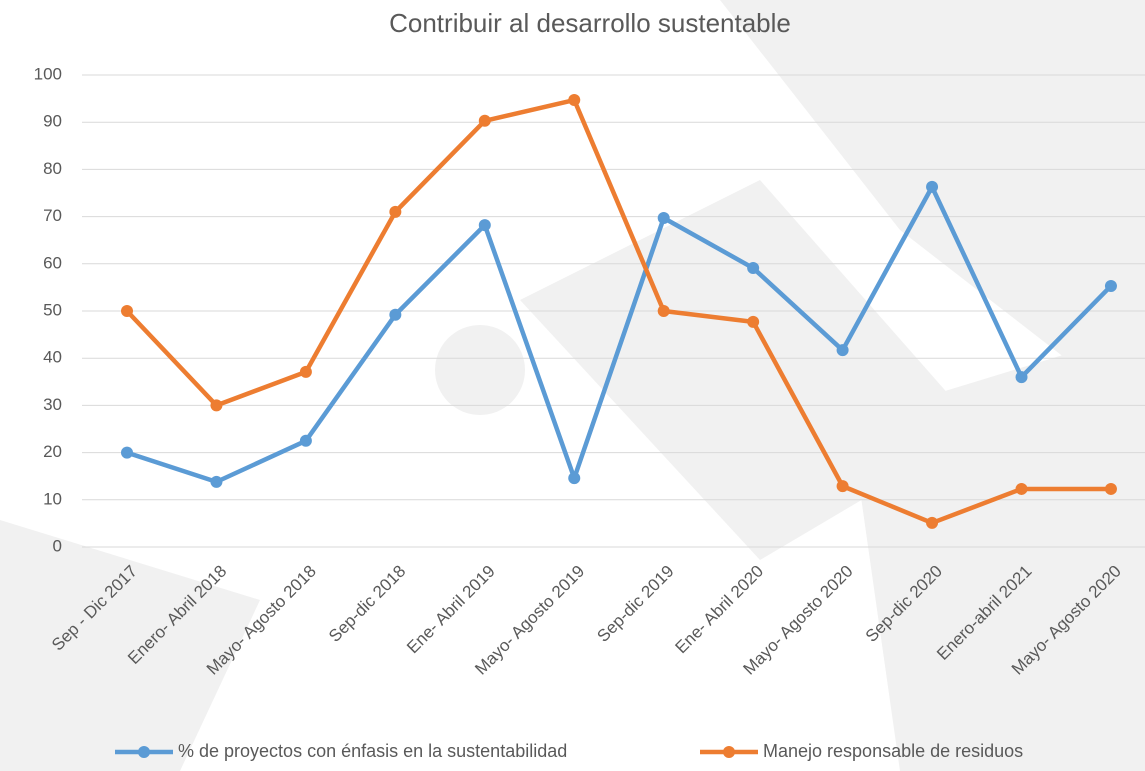 The width and height of the screenshot is (1145, 771). What do you see at coordinates (52, 498) in the screenshot?
I see `y-tick-label: 10` at bounding box center [52, 498].